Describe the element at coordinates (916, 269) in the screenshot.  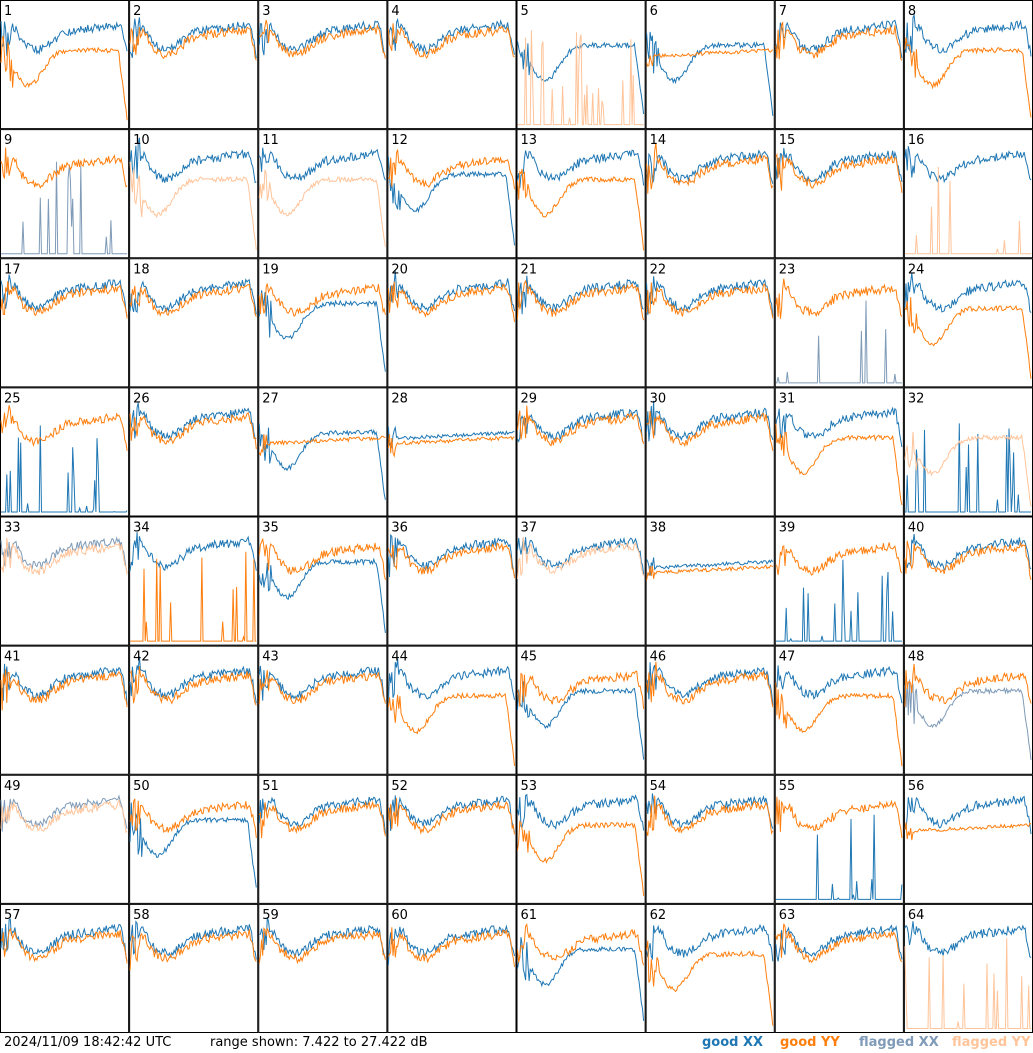
I see `panel-number: 24` at that location.